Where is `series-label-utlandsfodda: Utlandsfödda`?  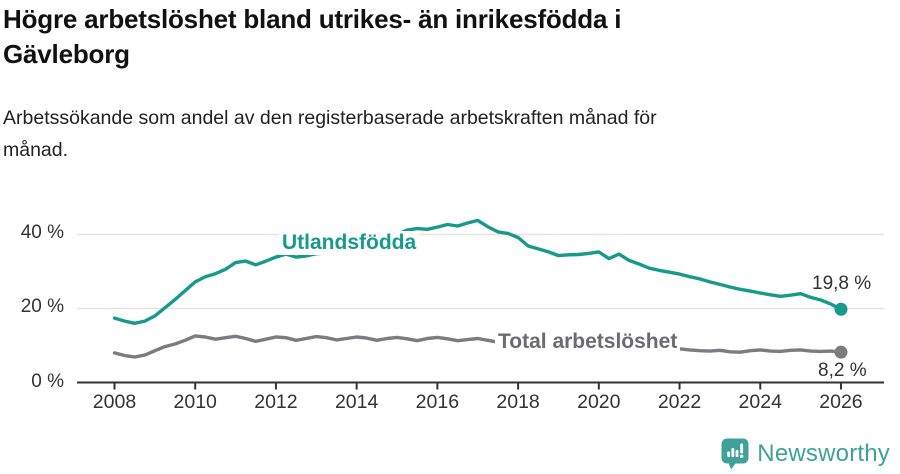
series-label-utlandsfodda: Utlandsfödda is located at coordinates (349, 243).